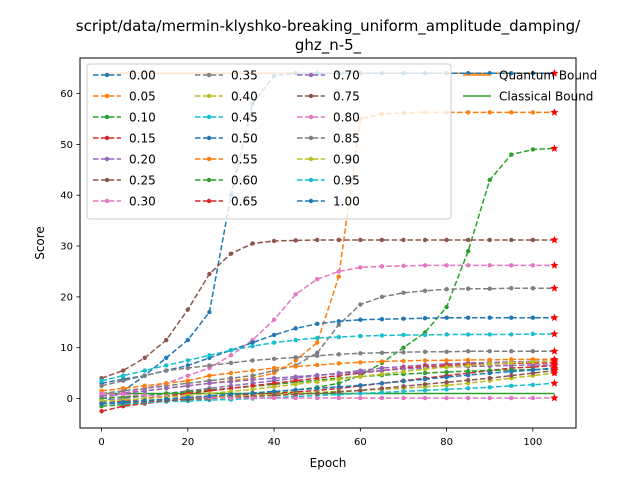  Describe the element at coordinates (489, 387) in the screenshot. I see `series-9-point` at that location.